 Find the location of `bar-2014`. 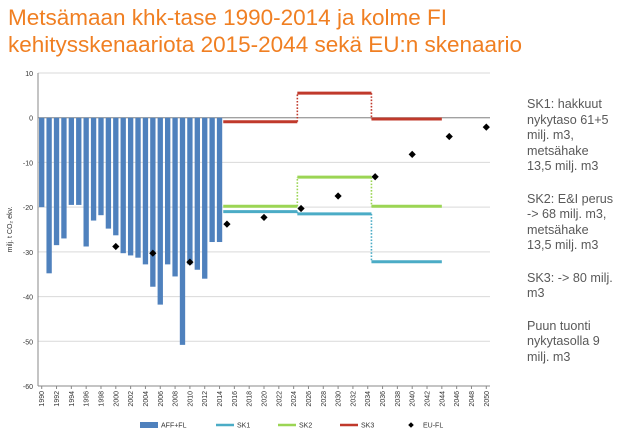

bar-2014 is located at coordinates (219, 180).